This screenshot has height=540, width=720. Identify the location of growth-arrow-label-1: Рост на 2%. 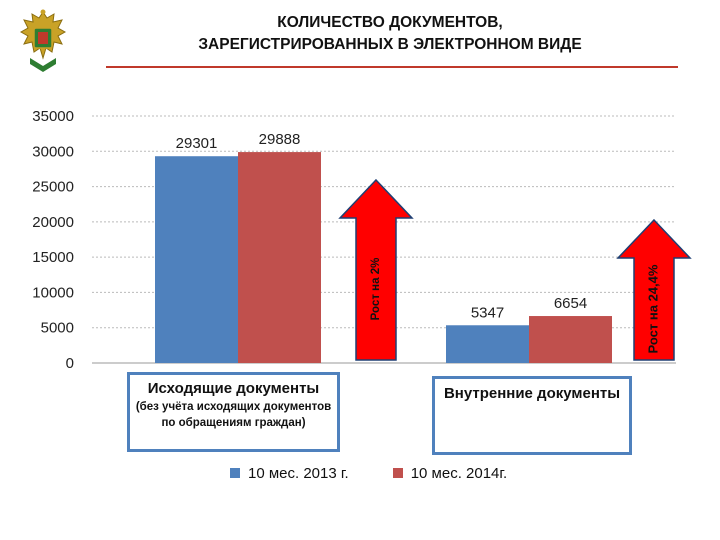
(376, 289).